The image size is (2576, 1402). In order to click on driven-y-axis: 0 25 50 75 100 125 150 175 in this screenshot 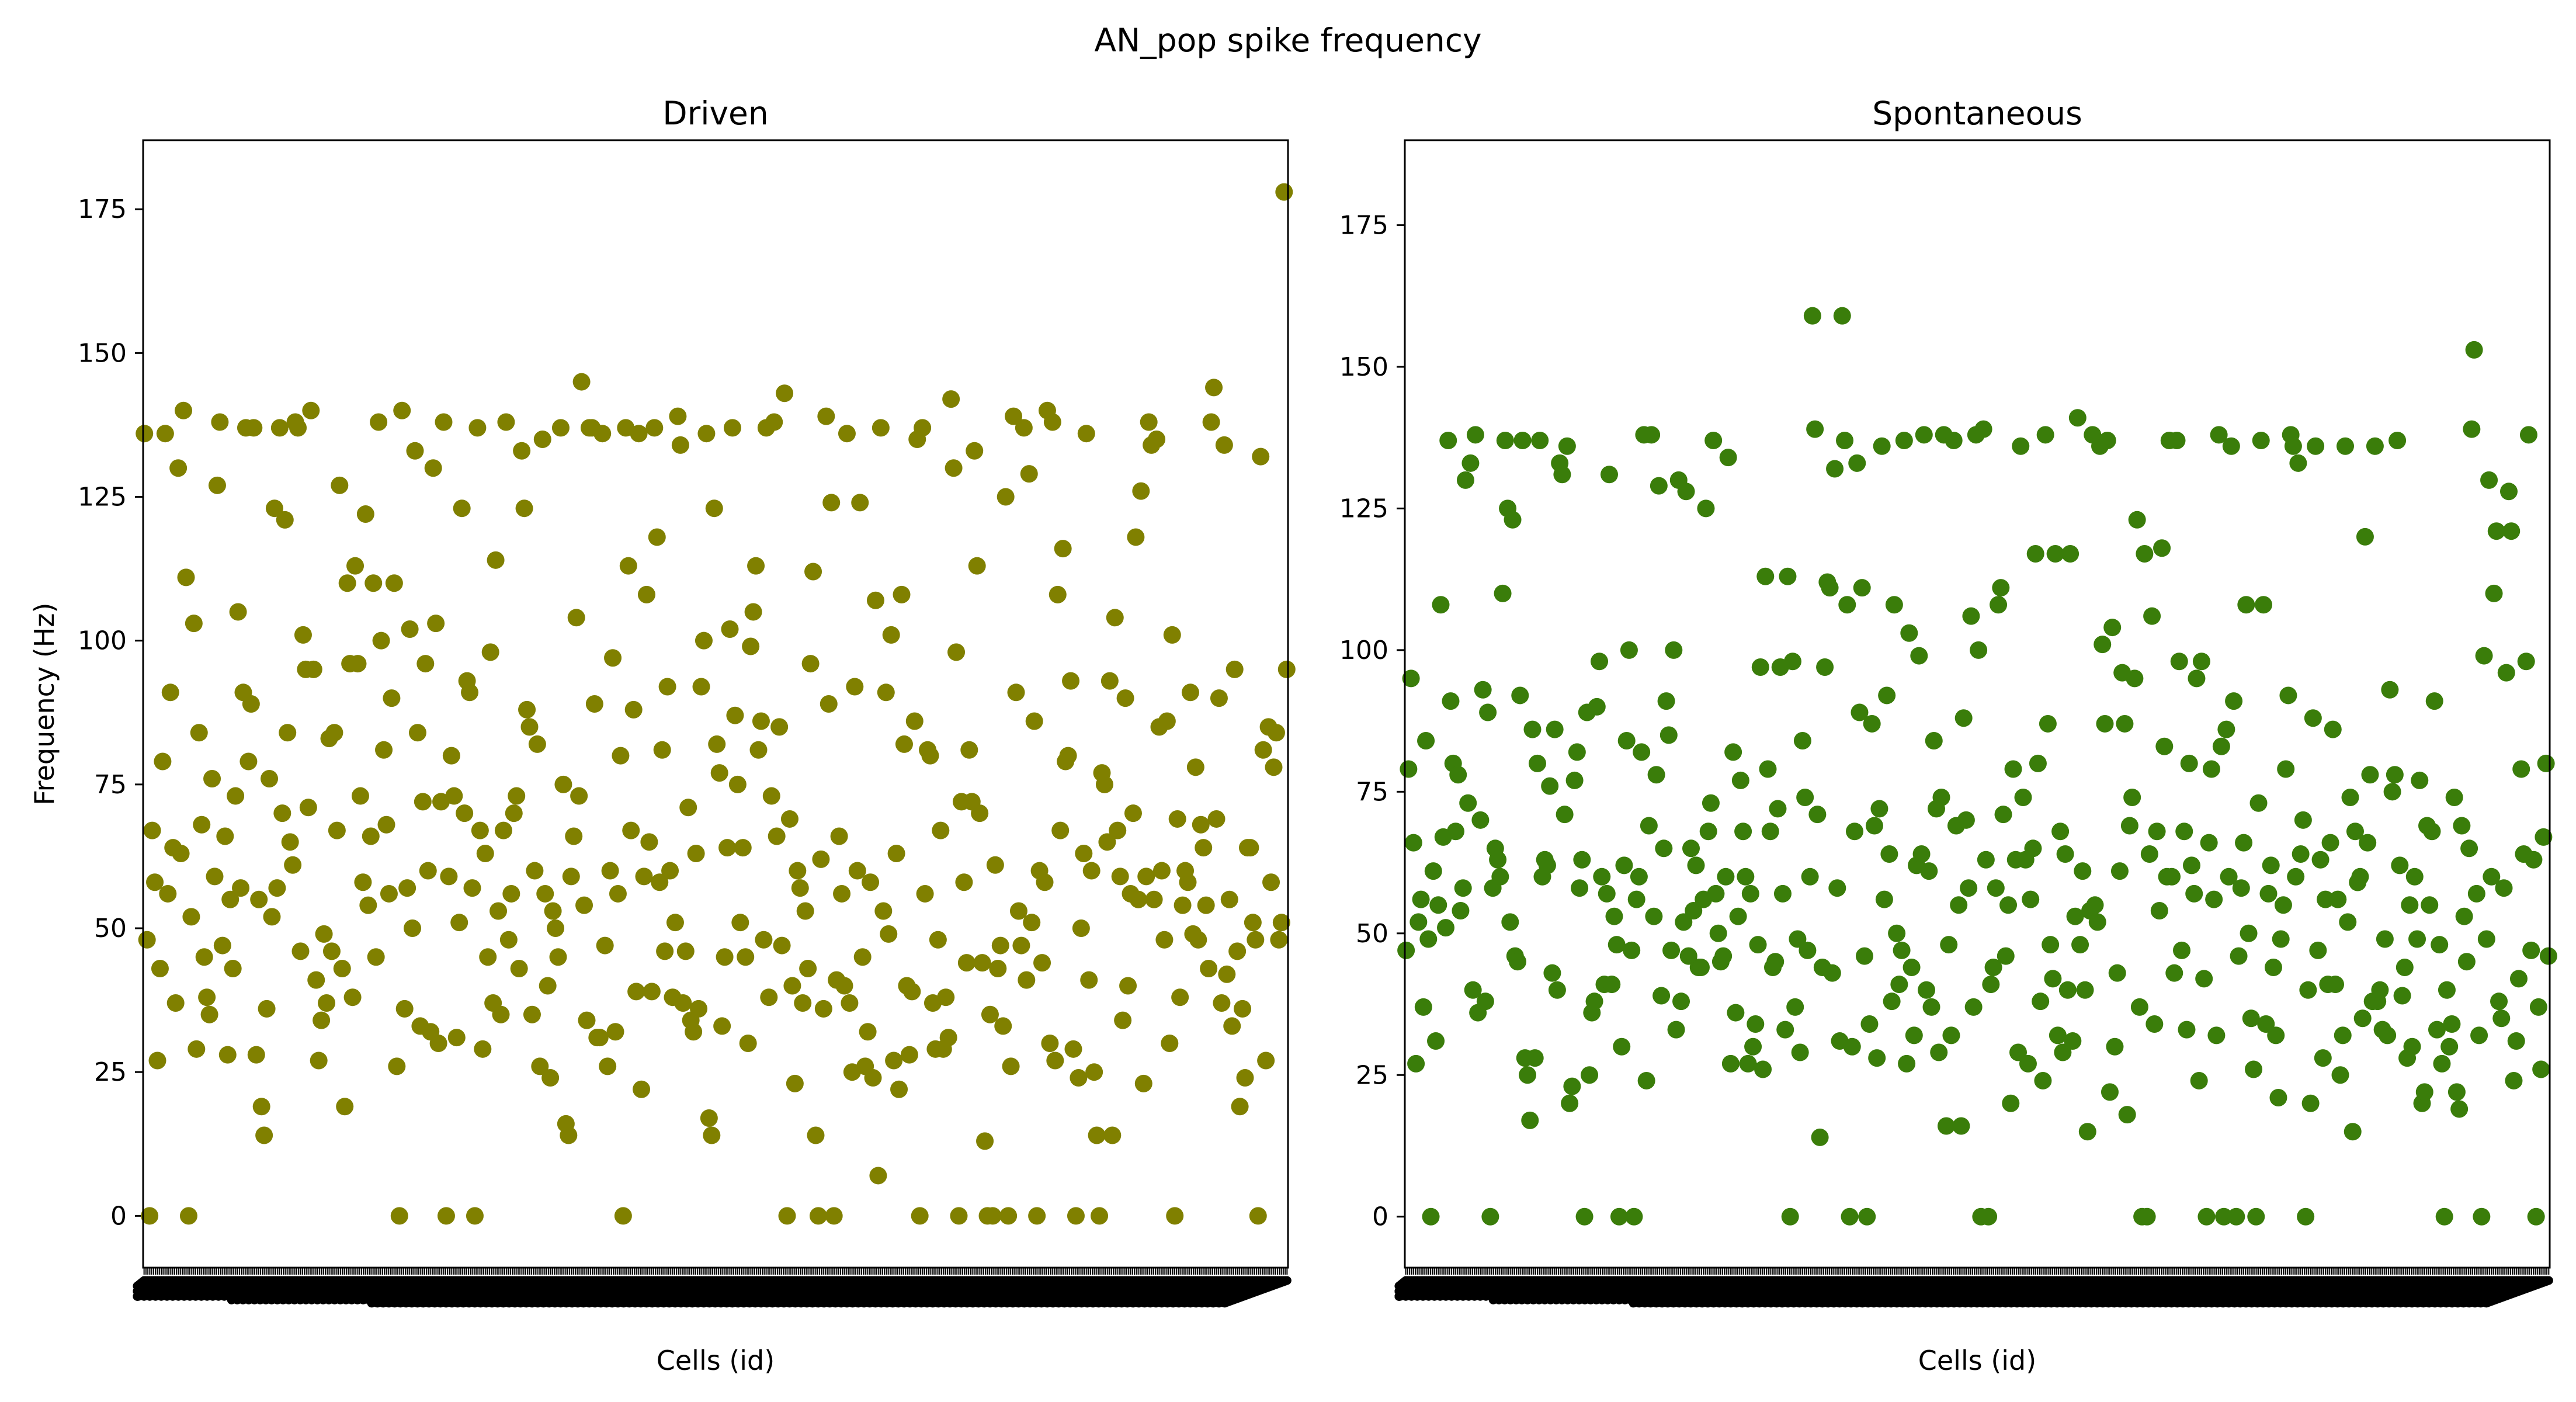, I will do `click(110, 713)`.